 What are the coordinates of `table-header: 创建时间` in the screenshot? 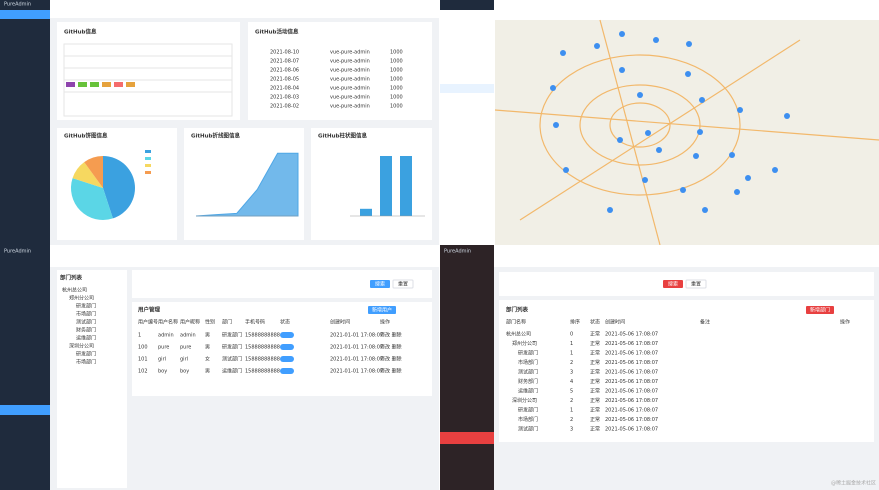 It's located at (615, 322).